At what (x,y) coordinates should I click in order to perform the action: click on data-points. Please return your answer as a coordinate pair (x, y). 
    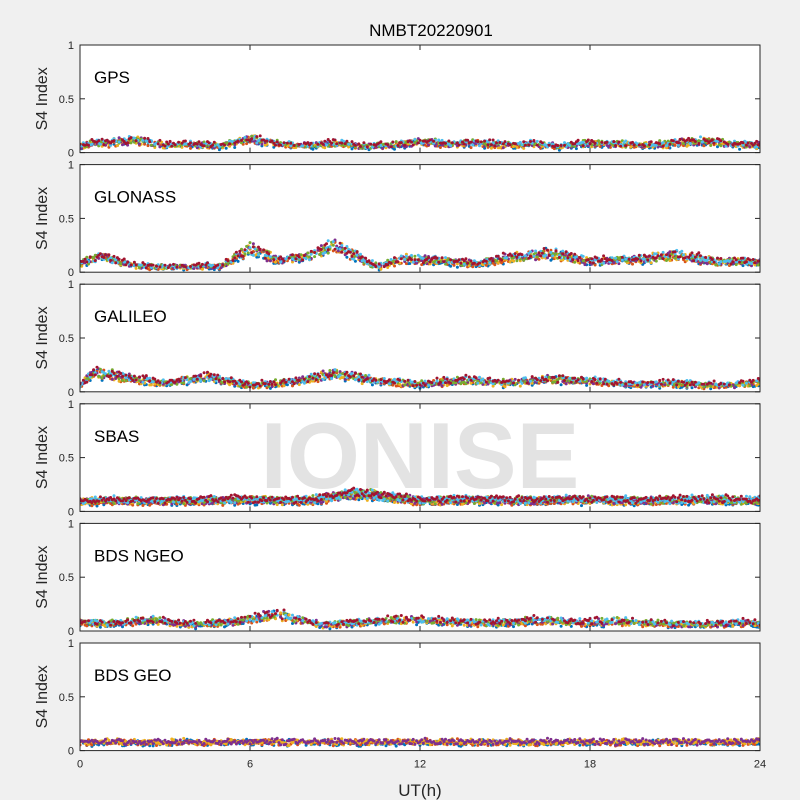
    Looking at the image, I should click on (420, 255).